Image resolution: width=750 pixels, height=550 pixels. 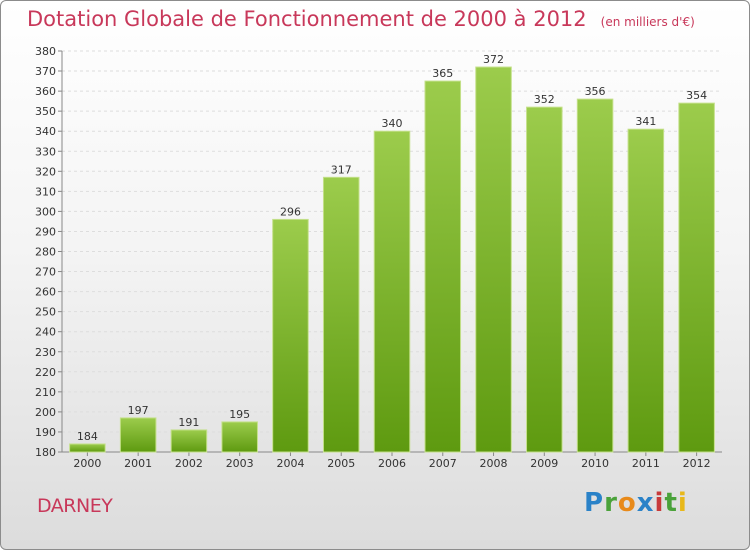 I want to click on y-tick-label: 270, so click(x=45, y=272).